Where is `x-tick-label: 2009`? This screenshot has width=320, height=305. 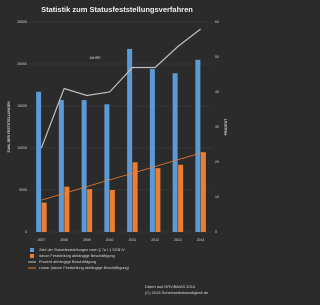
x-tick-label: 2009 is located at coordinates (87, 240).